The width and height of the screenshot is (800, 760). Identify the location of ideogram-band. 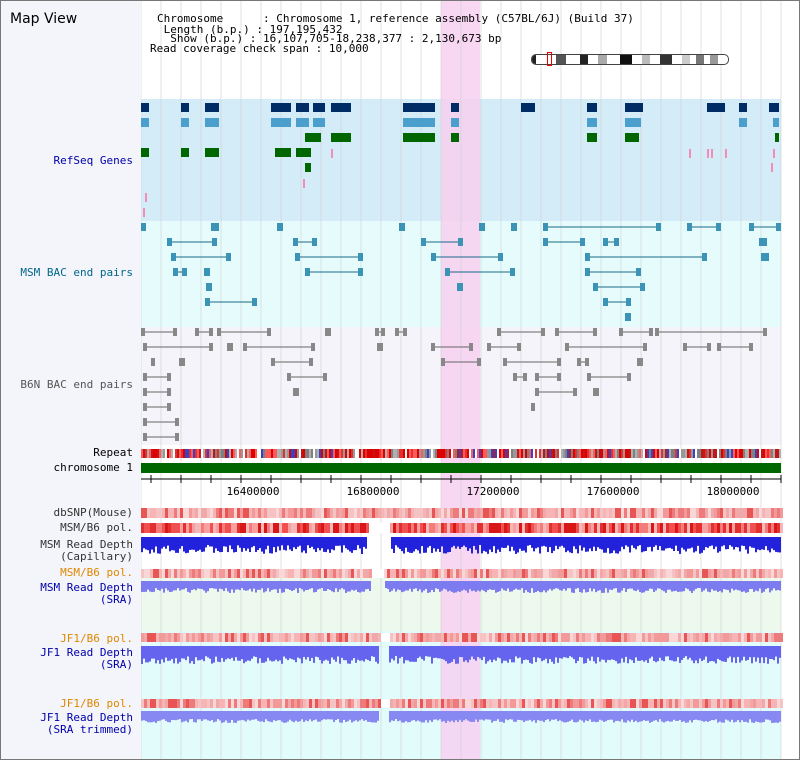
(602, 59).